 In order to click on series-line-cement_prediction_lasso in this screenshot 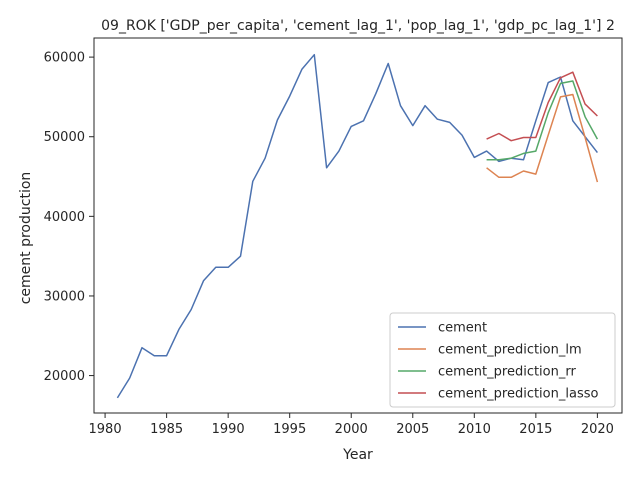, I will do `click(542, 106)`.